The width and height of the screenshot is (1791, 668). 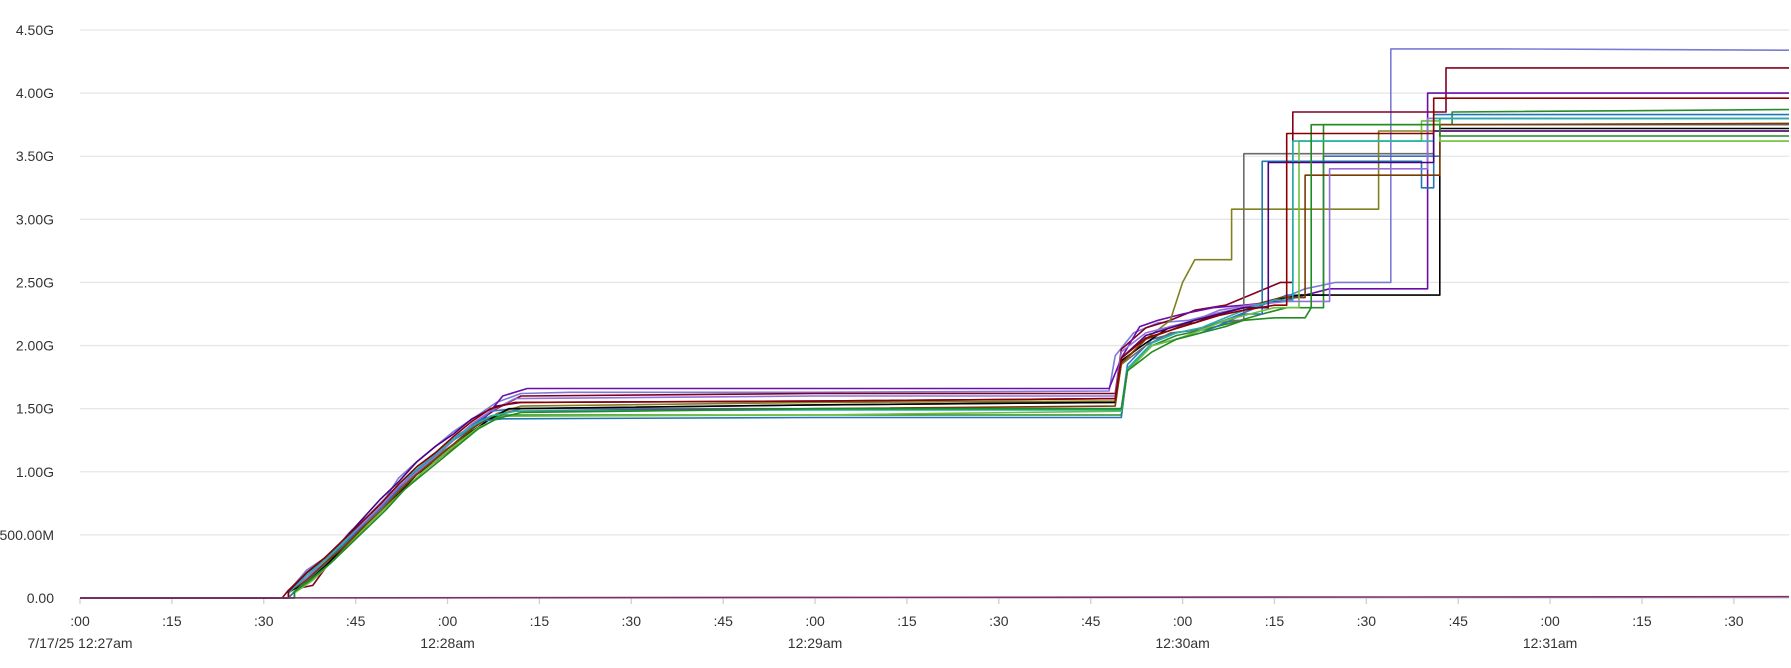 What do you see at coordinates (35, 156) in the screenshot?
I see `y-tick-label: 3.50G` at bounding box center [35, 156].